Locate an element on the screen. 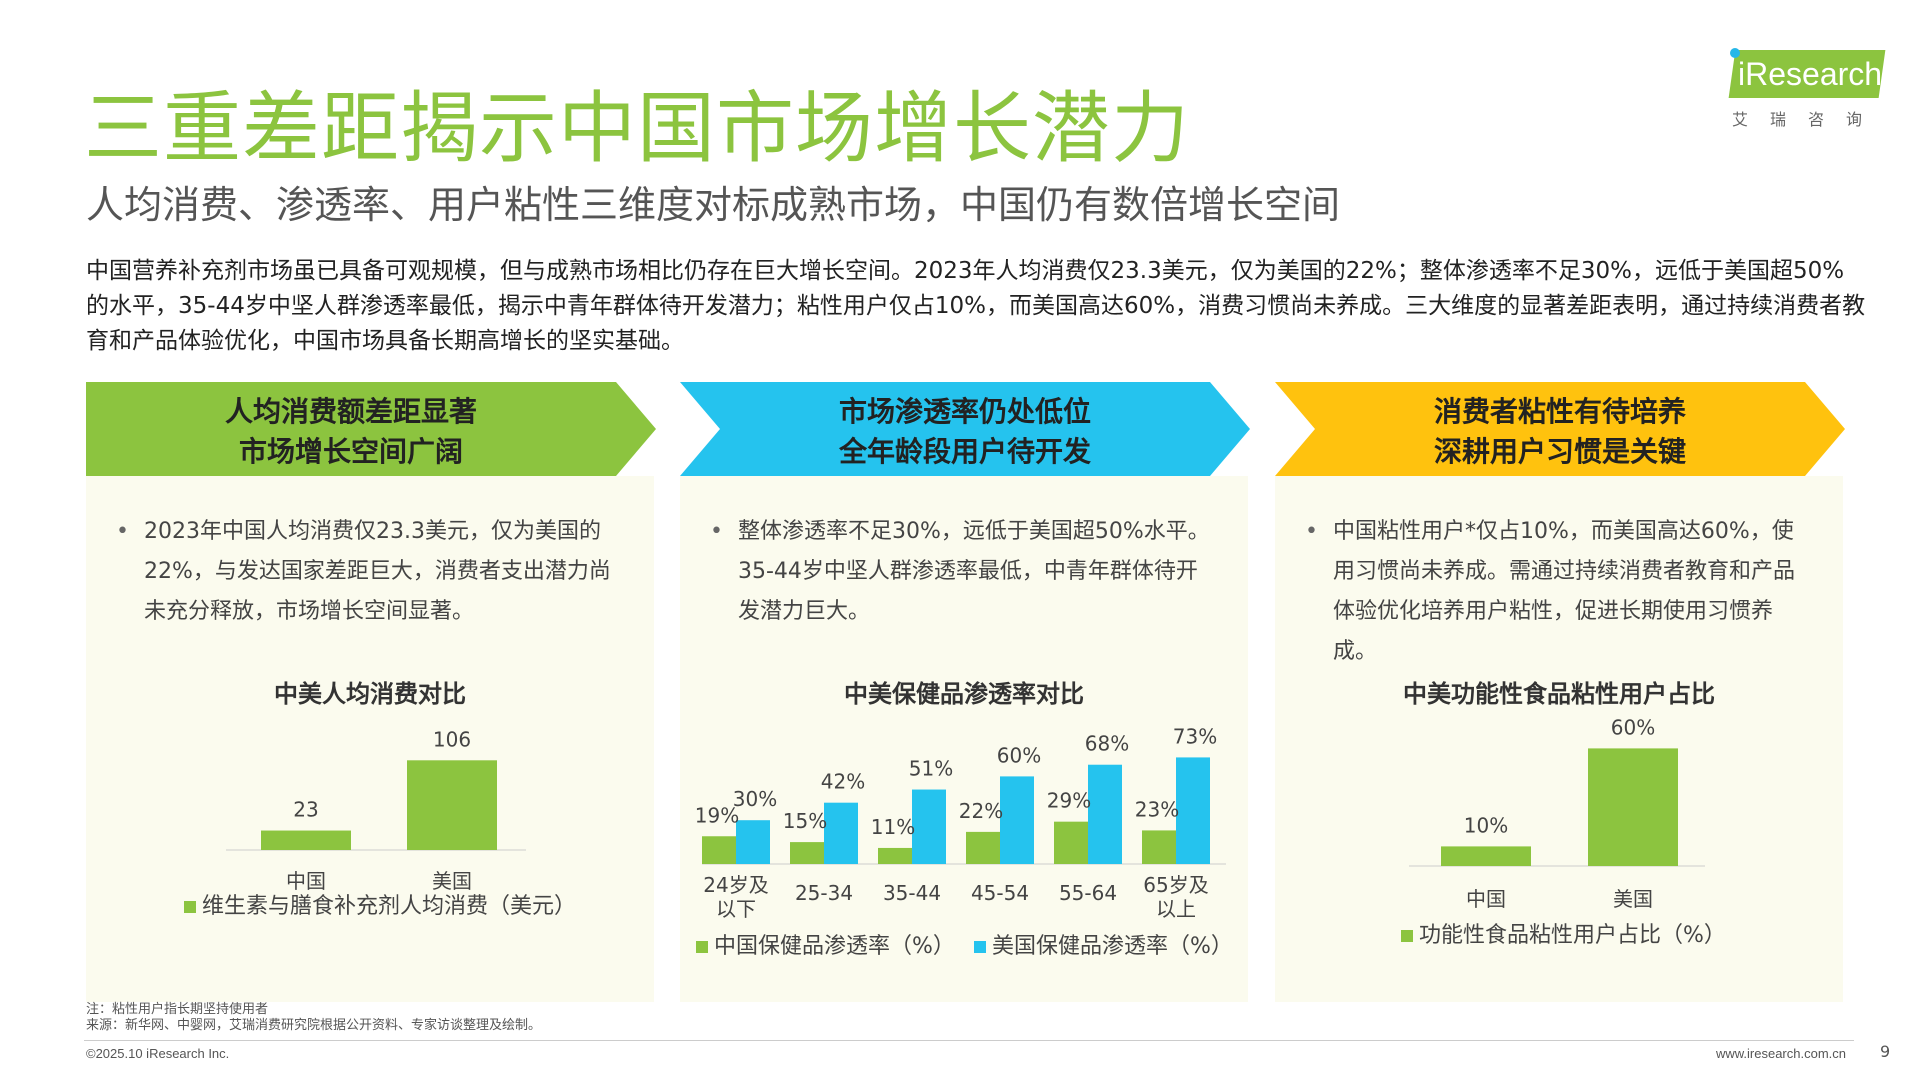 This screenshot has width=1920, height=1080. x-tick-label: 65岁及 is located at coordinates (1175, 885).